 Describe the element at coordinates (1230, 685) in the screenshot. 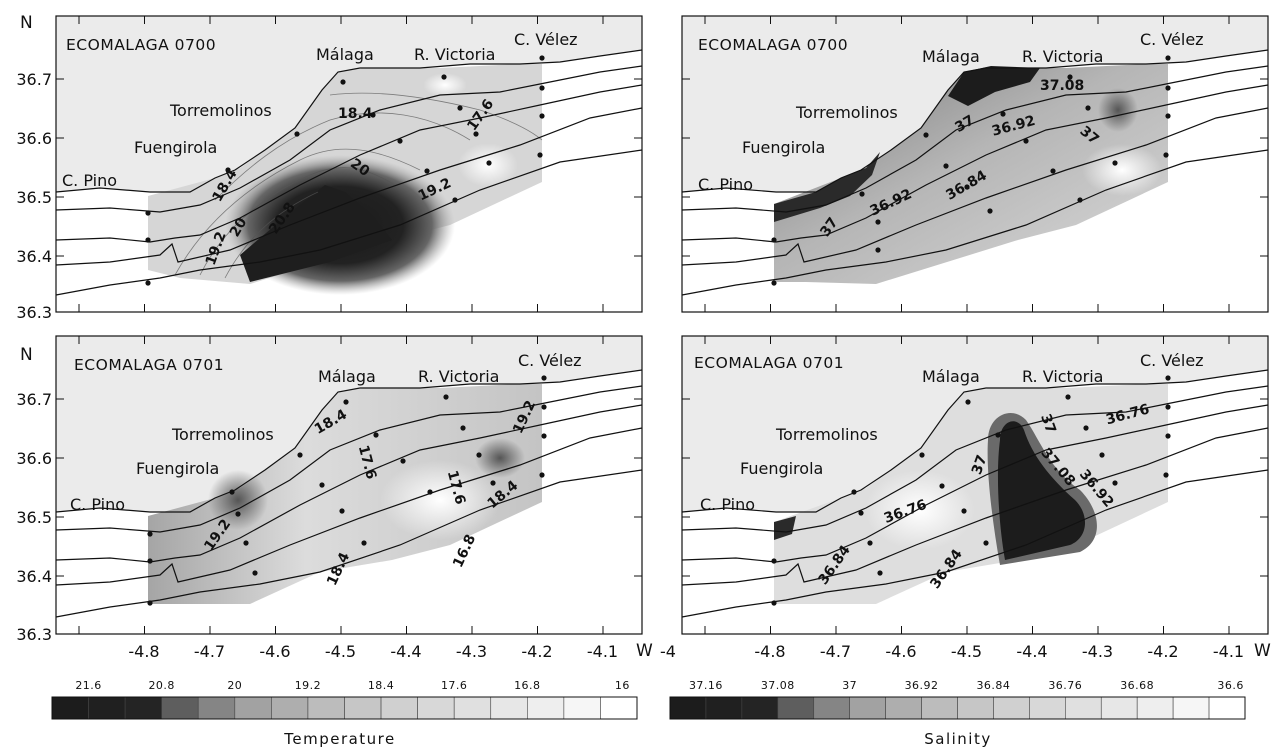

I see `colorbar-tick-label: 36.6` at that location.